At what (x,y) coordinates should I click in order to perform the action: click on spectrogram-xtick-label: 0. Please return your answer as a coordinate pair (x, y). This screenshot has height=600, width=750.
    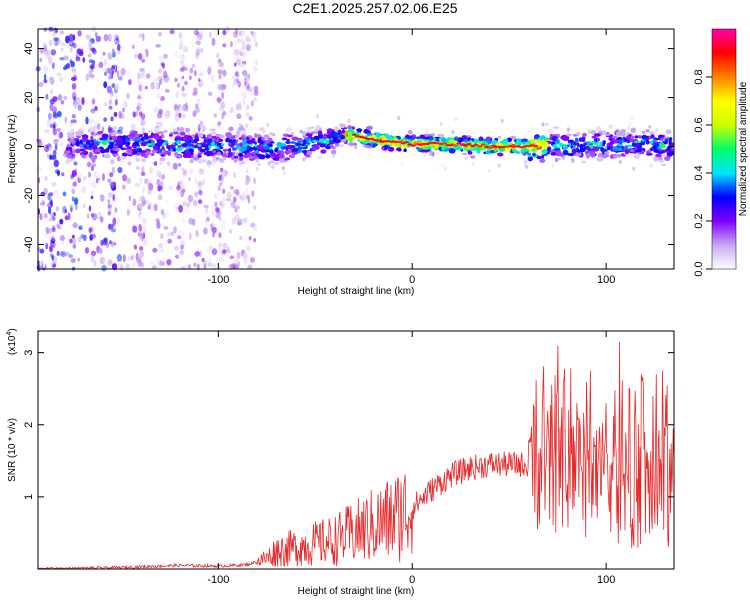
    Looking at the image, I should click on (412, 280).